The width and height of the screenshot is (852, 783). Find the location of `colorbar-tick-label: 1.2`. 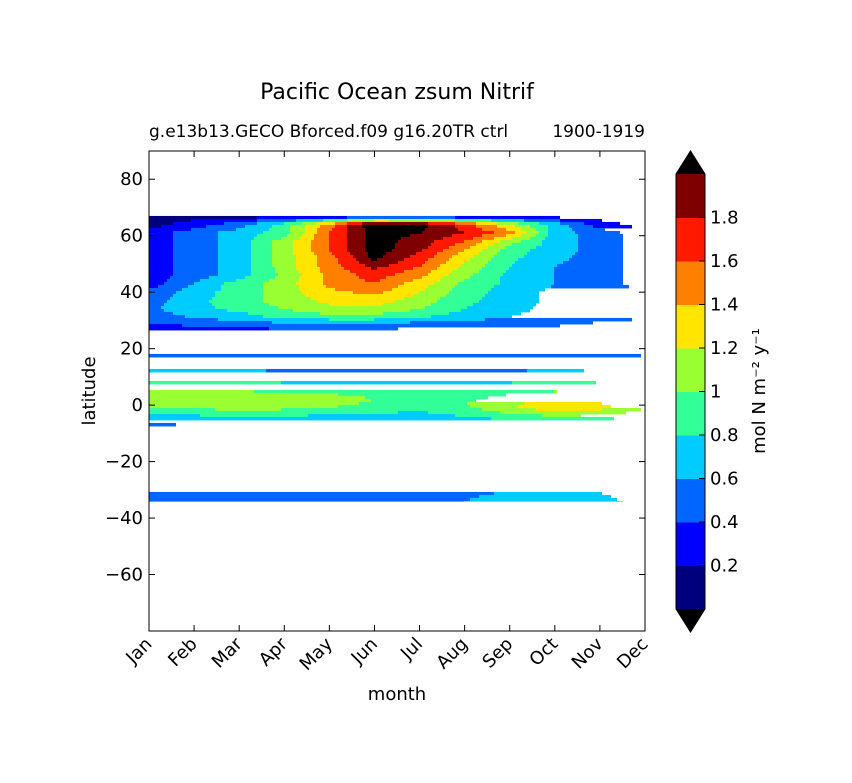

colorbar-tick-label: 1.2 is located at coordinates (724, 348).